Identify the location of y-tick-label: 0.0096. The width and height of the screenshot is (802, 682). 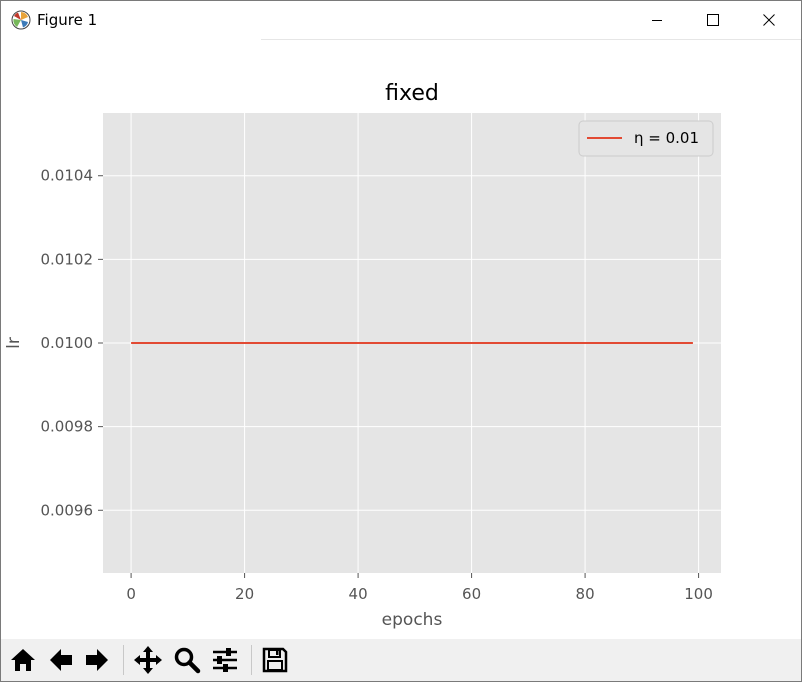
(67, 510).